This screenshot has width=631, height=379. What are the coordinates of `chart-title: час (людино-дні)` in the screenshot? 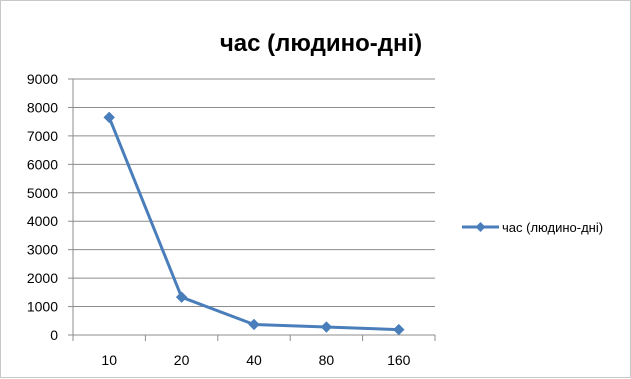 It's located at (321, 43).